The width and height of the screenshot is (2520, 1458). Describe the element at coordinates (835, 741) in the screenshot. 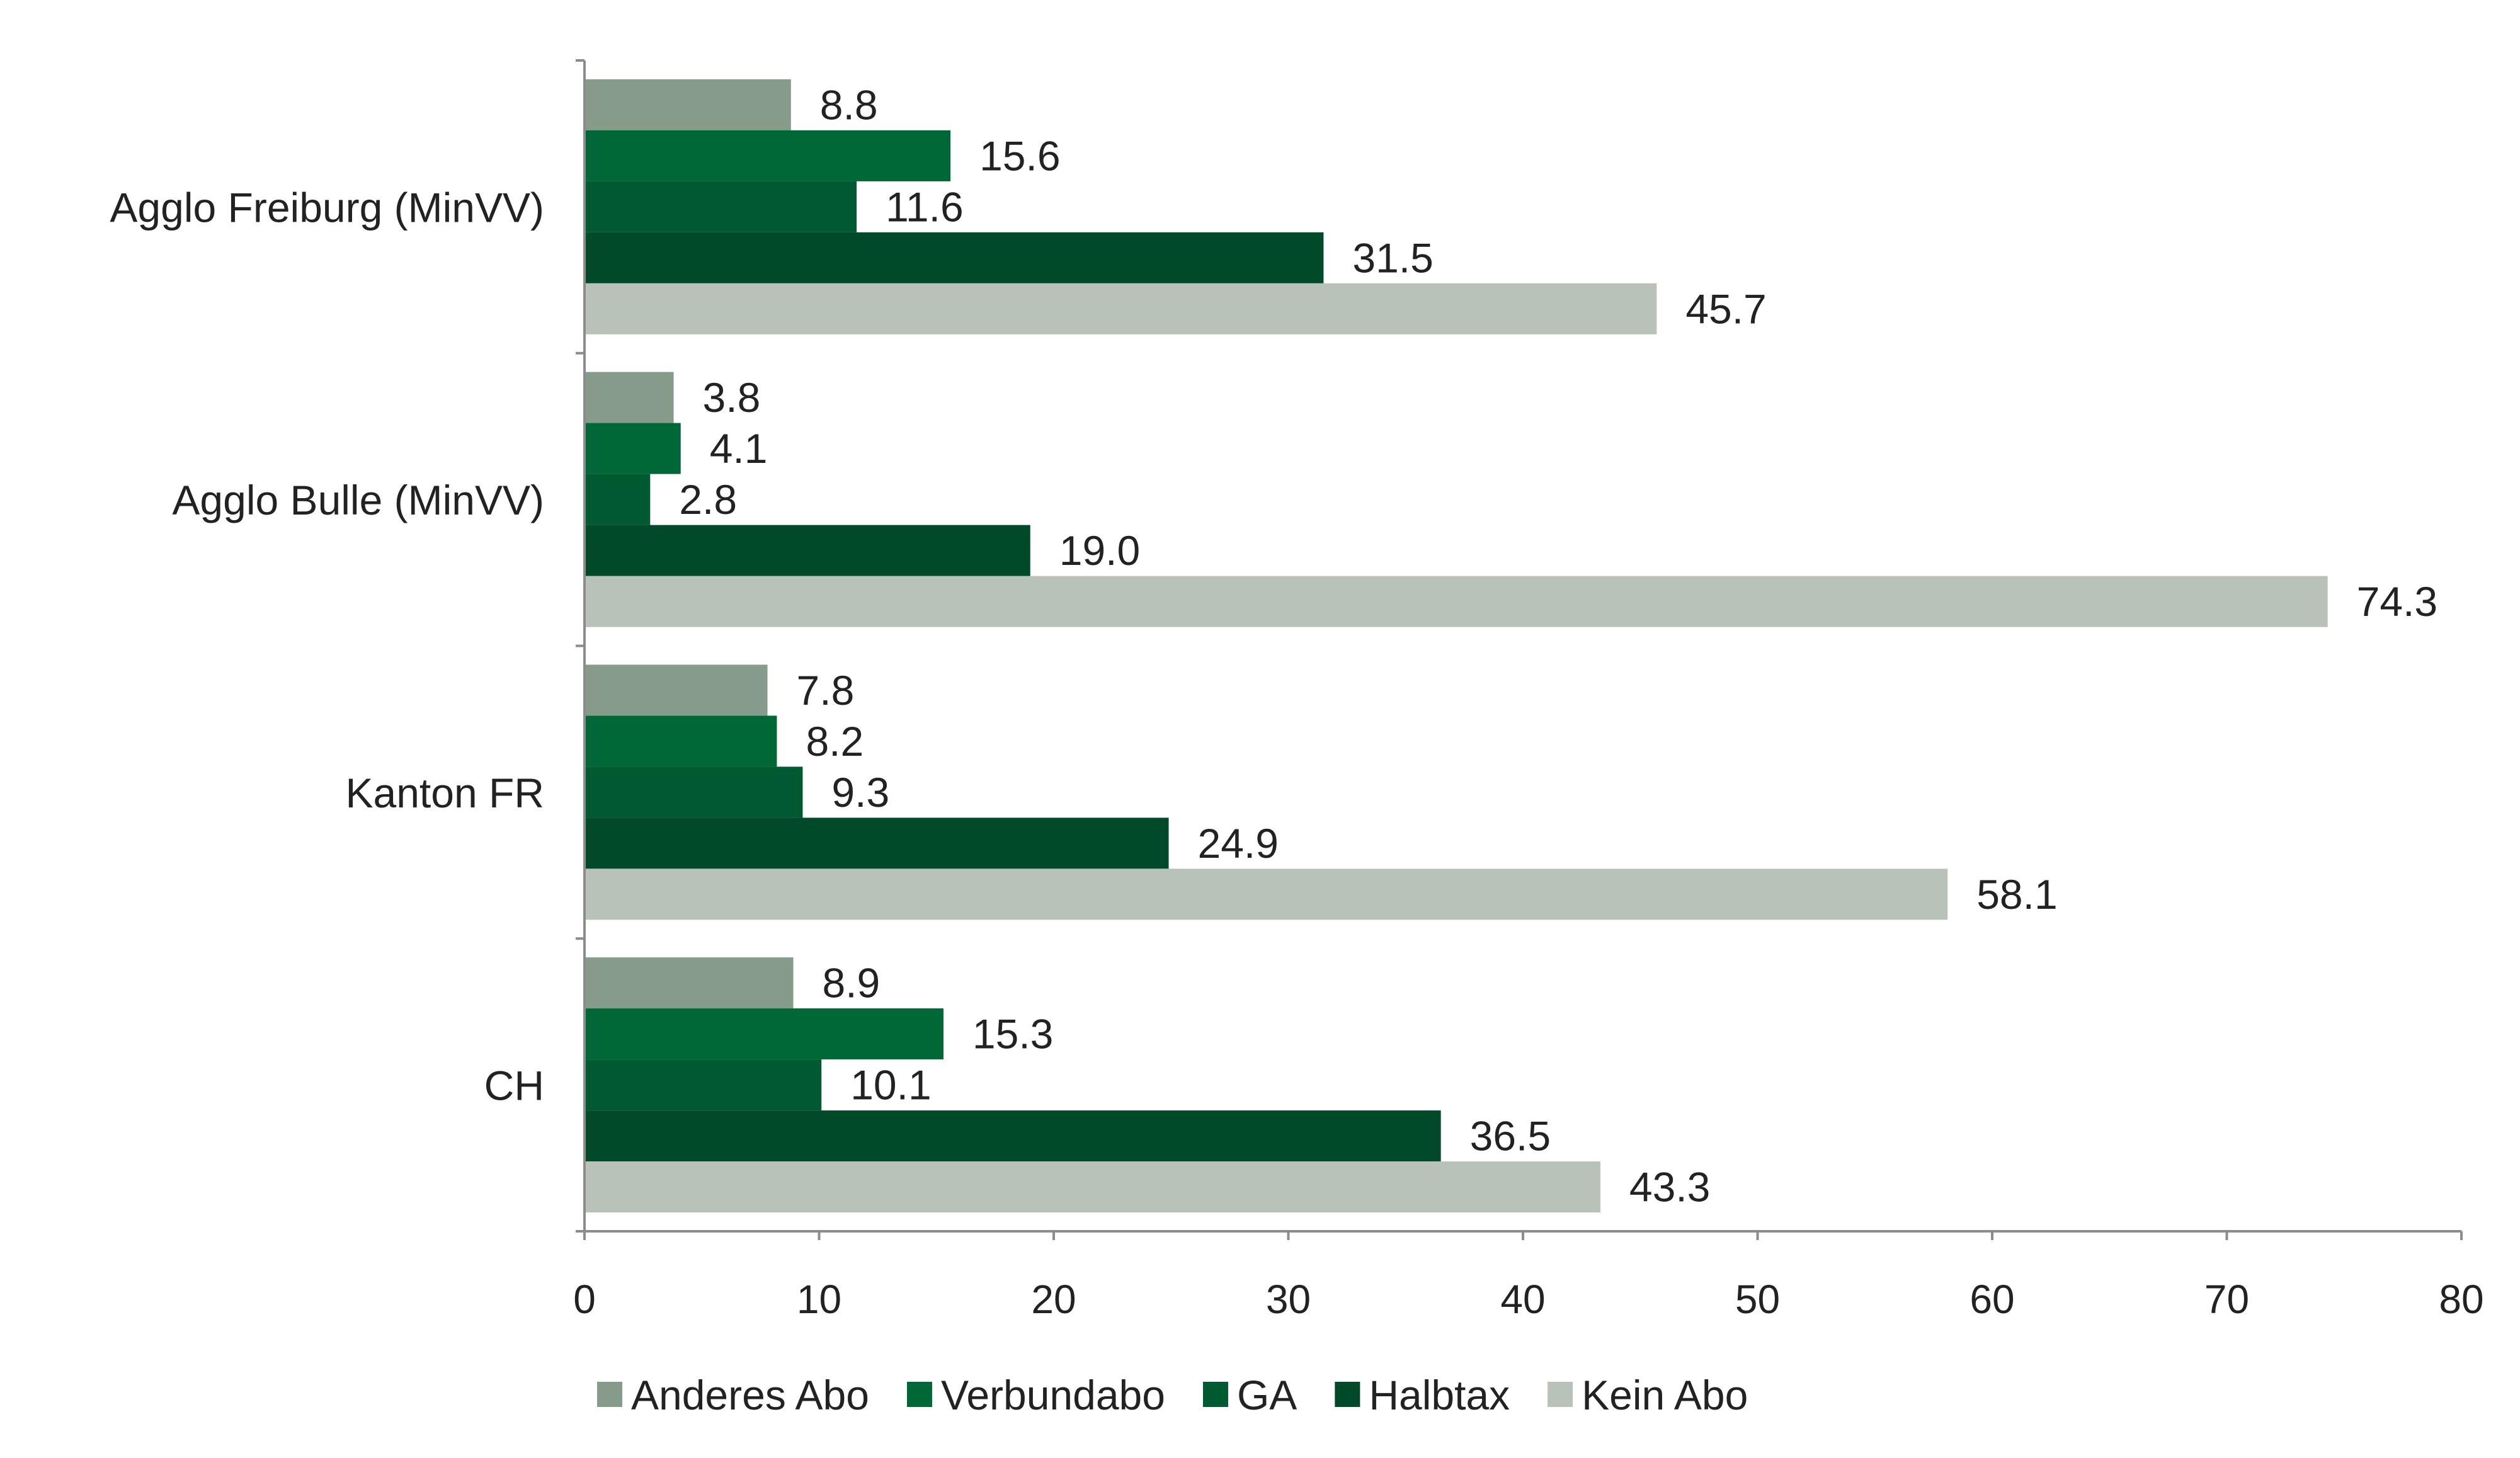

I see `data-label: 8.2` at that location.